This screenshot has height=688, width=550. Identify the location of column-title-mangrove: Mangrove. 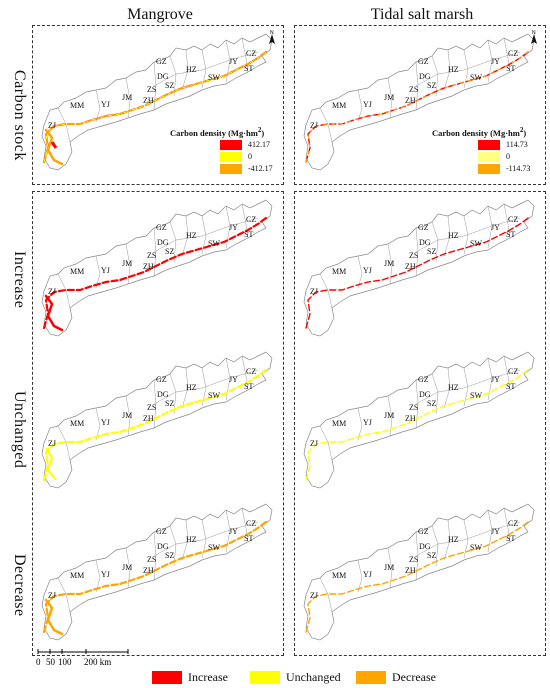
(160, 14).